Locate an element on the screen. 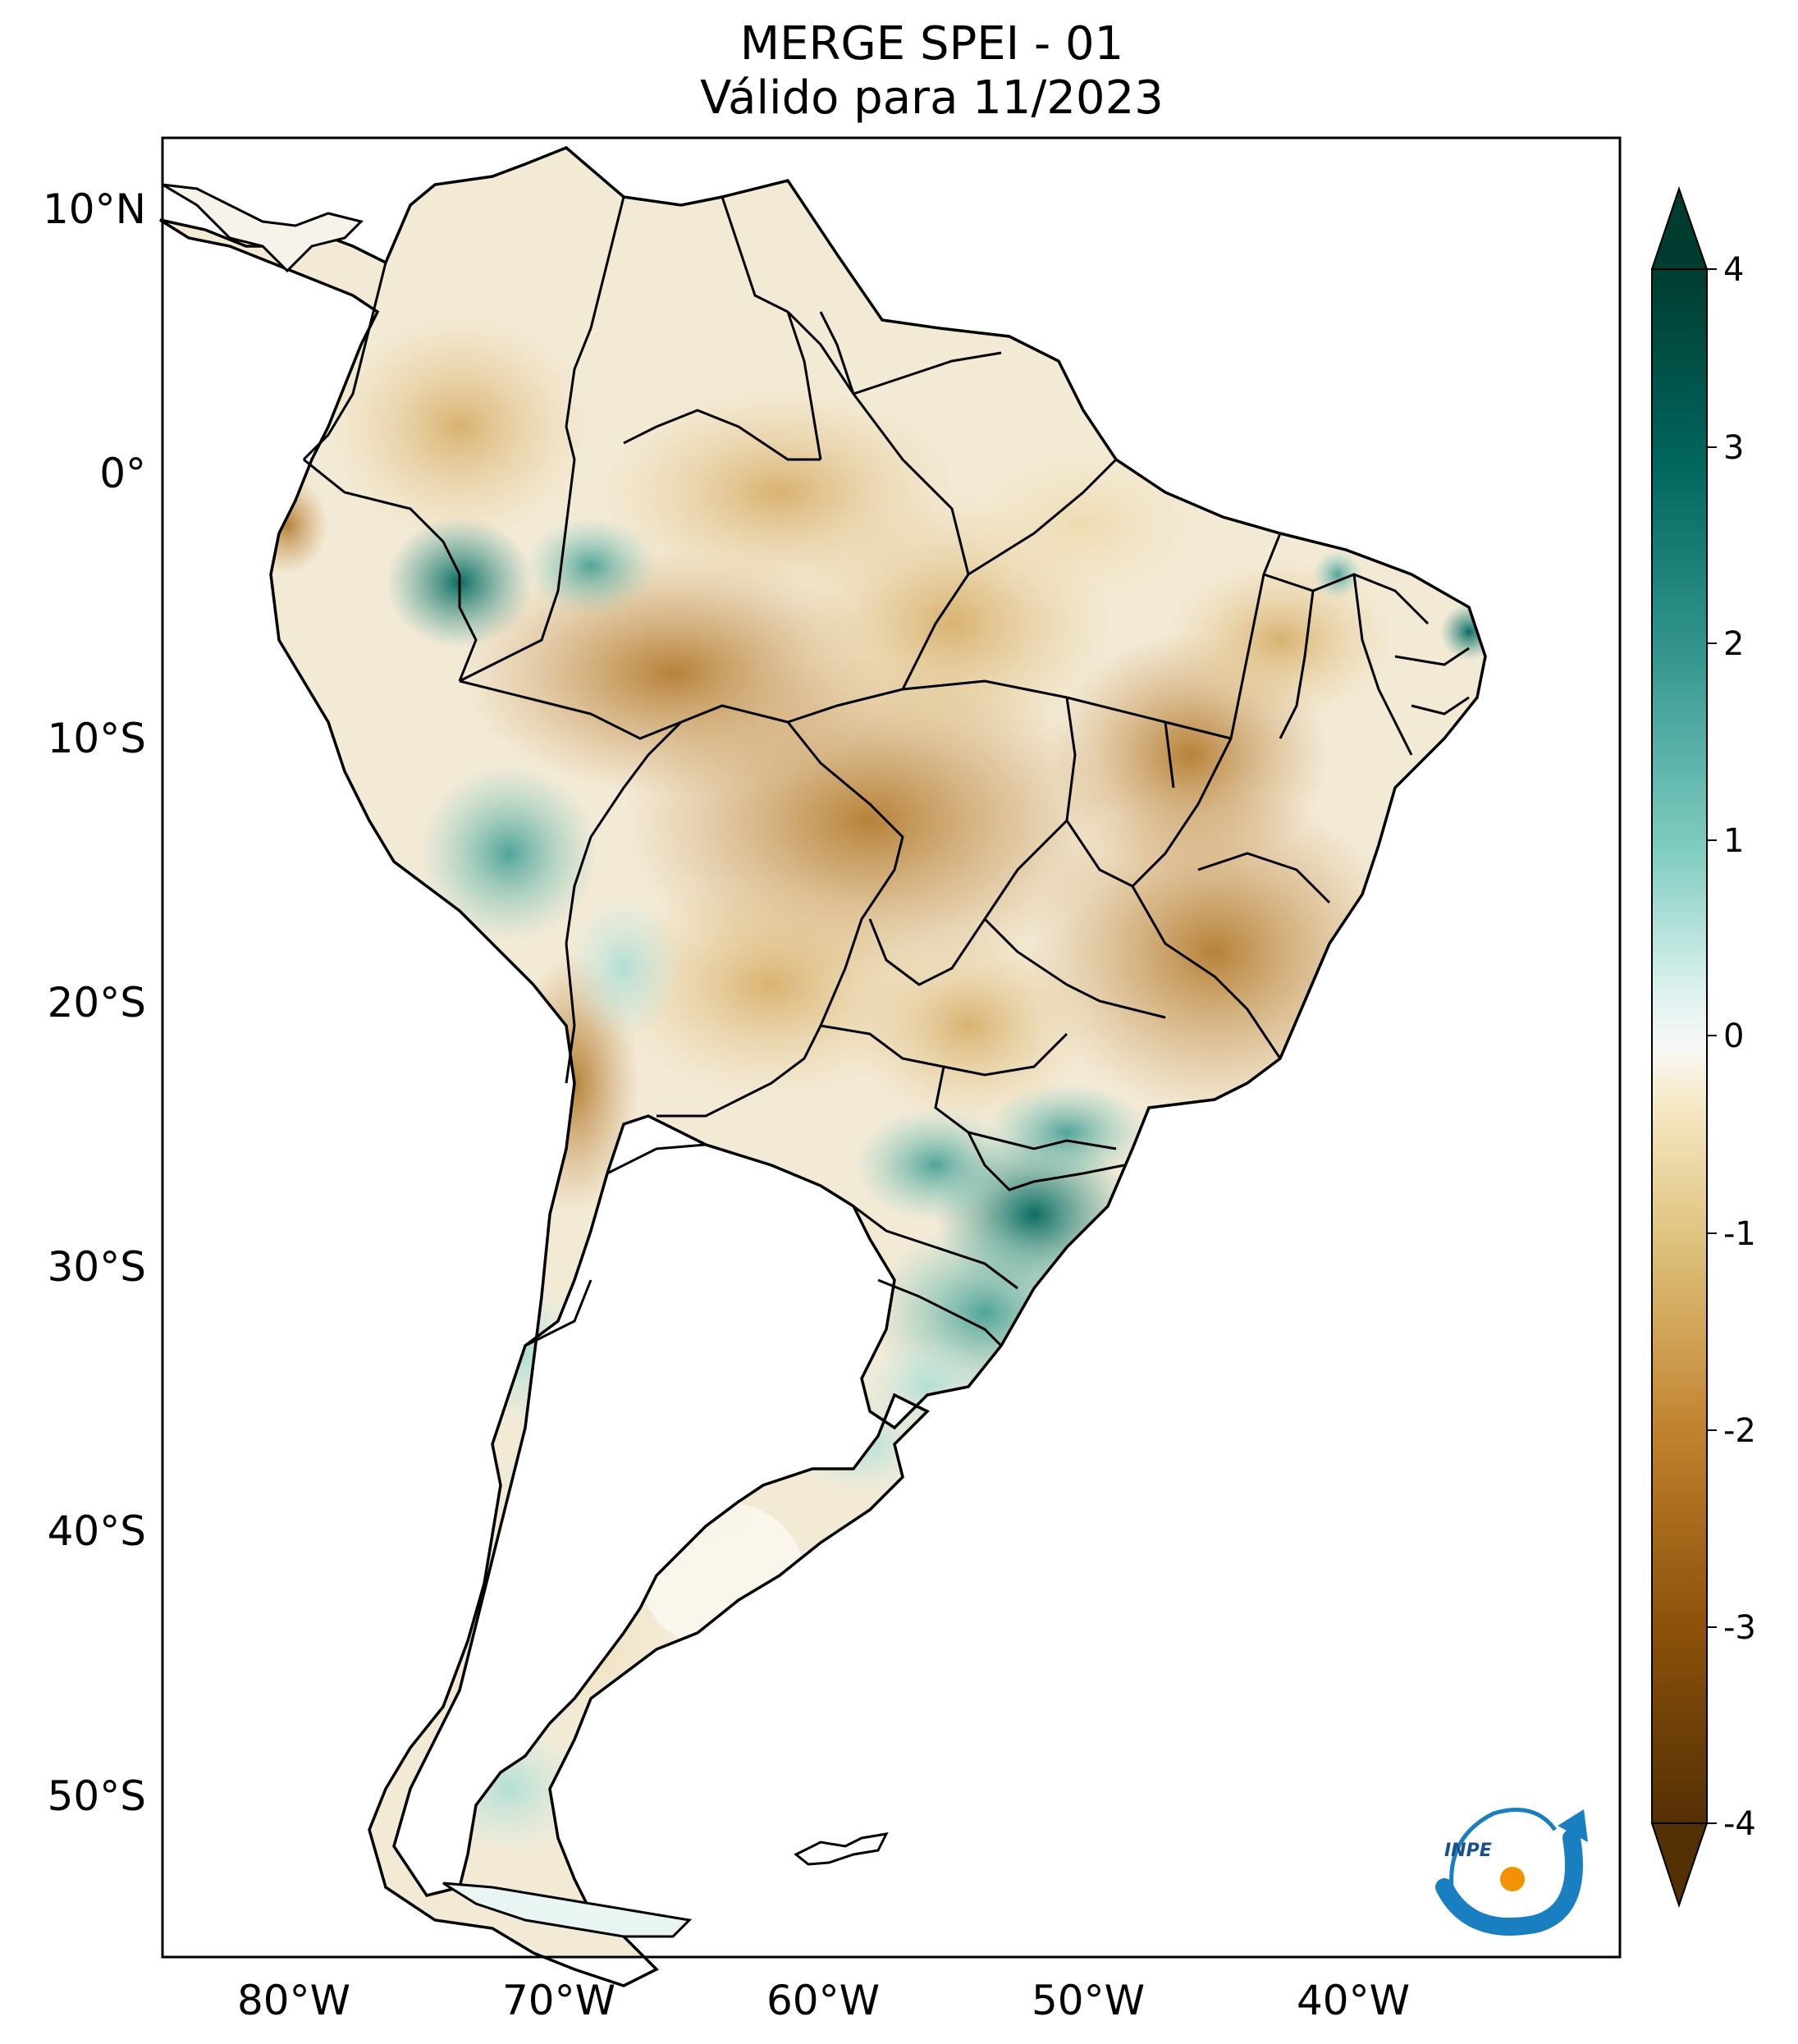  colorbar-tick-label: 0 is located at coordinates (1733, 1036).